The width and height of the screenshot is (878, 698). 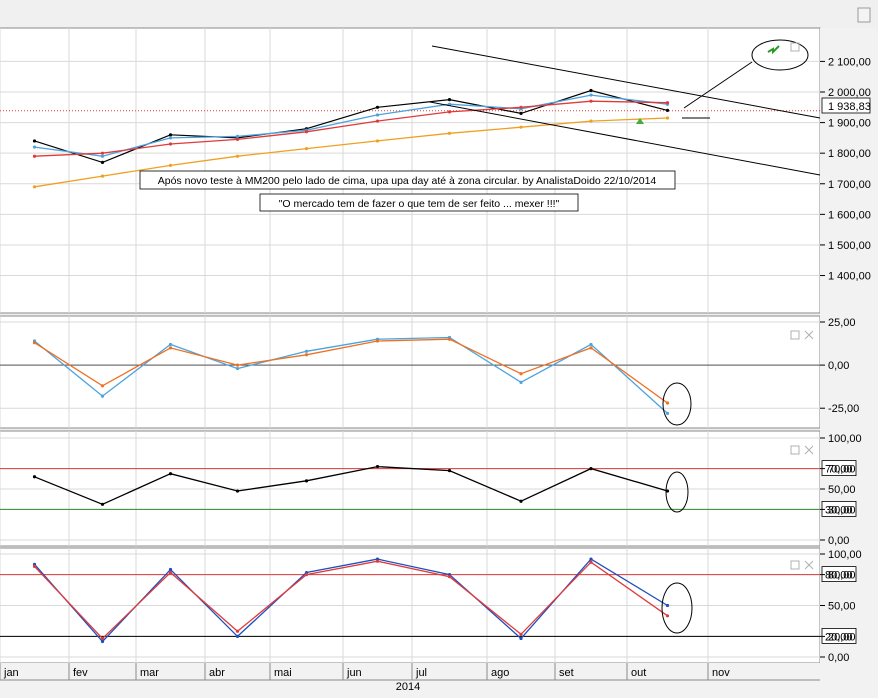 I want to click on mm200-series, so click(x=351, y=152).